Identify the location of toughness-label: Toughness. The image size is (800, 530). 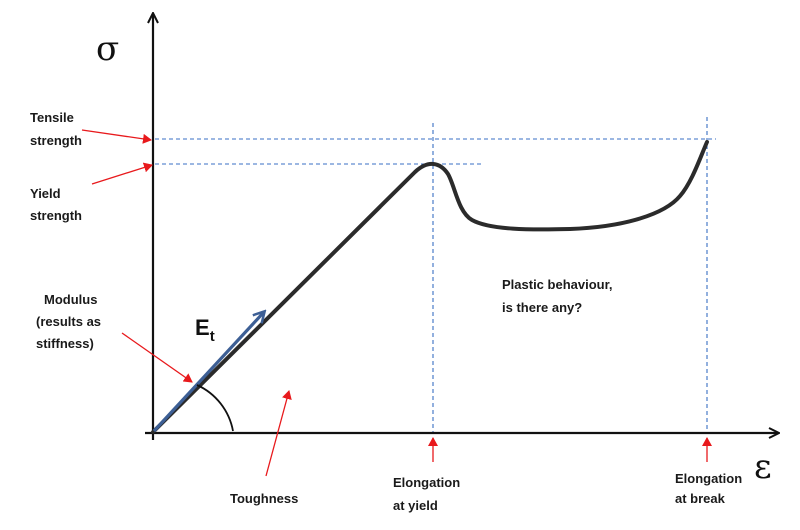
(264, 498).